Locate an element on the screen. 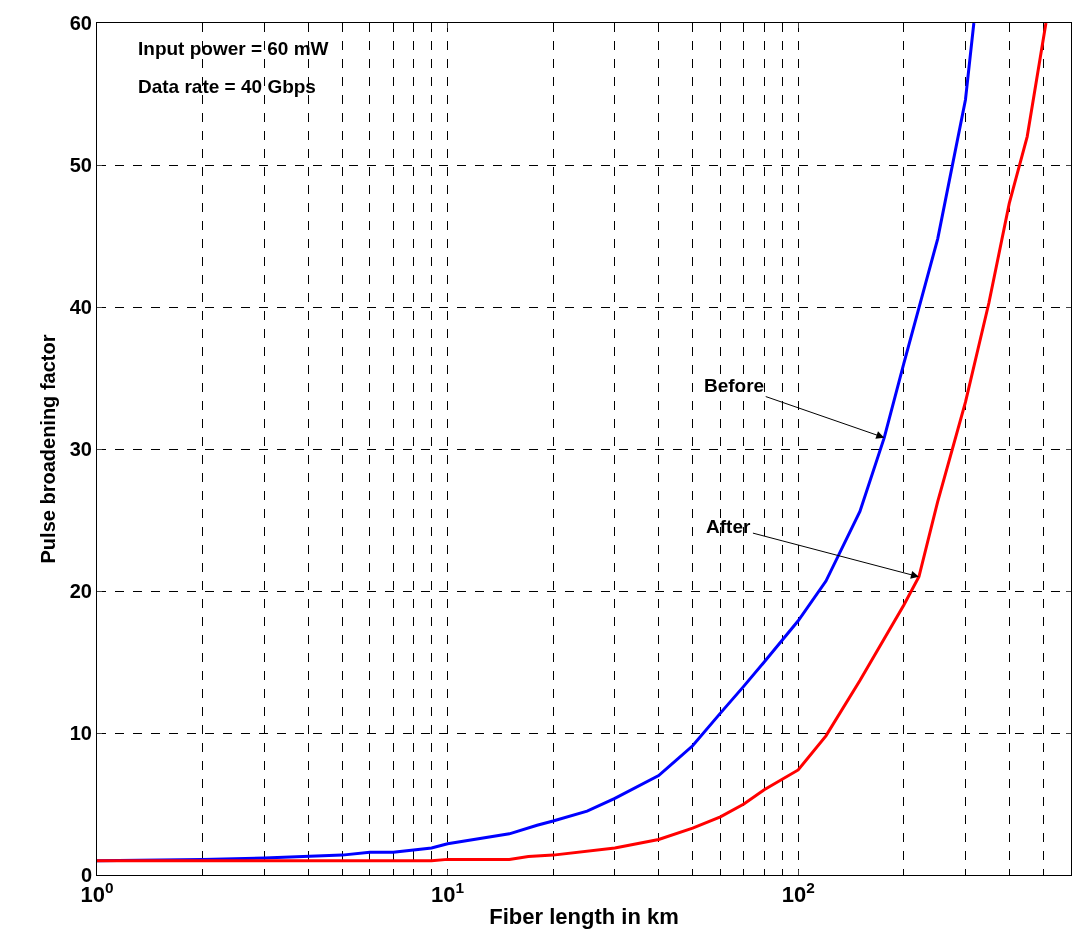 The image size is (1084, 942). annotation: Before is located at coordinates (734, 385).